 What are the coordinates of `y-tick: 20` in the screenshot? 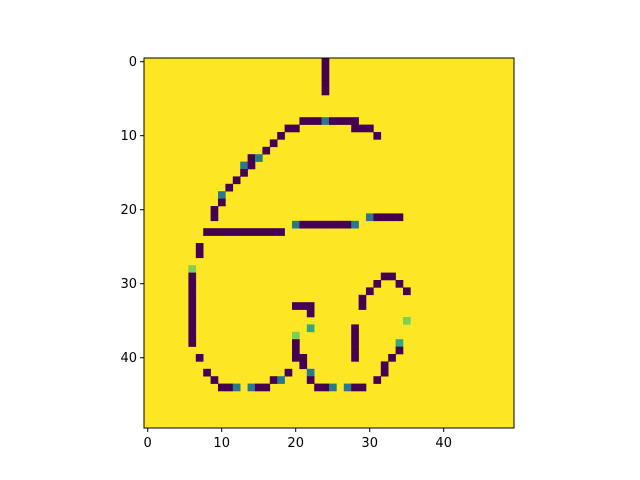 It's located at (132, 210).